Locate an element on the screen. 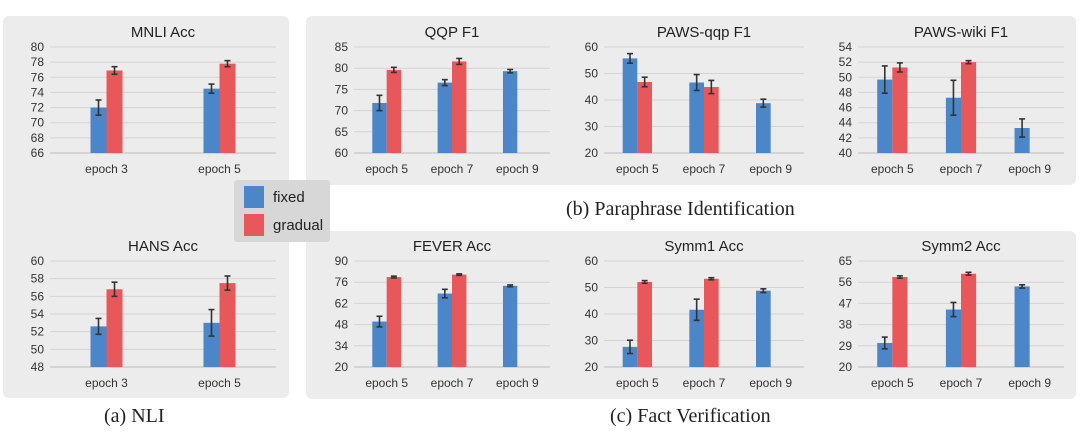 The image size is (1080, 446). symm2-xtick-label: epoch 9 is located at coordinates (1029, 383).